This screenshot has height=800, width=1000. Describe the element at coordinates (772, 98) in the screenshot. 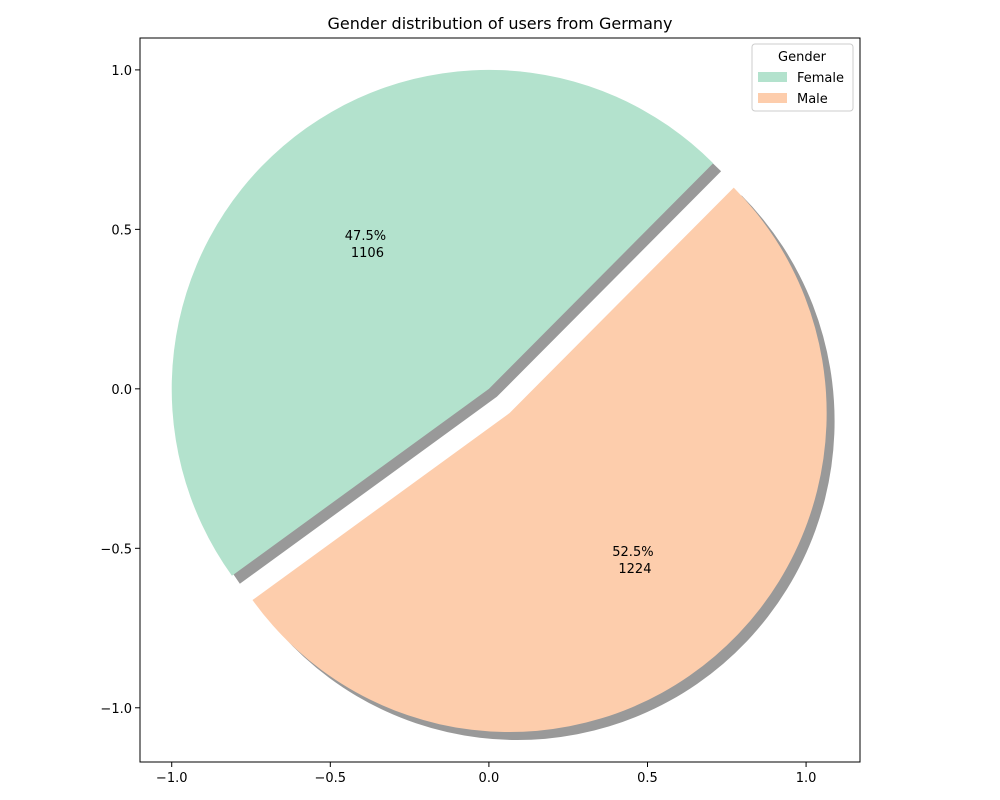

I see `legend-swatch-male` at that location.